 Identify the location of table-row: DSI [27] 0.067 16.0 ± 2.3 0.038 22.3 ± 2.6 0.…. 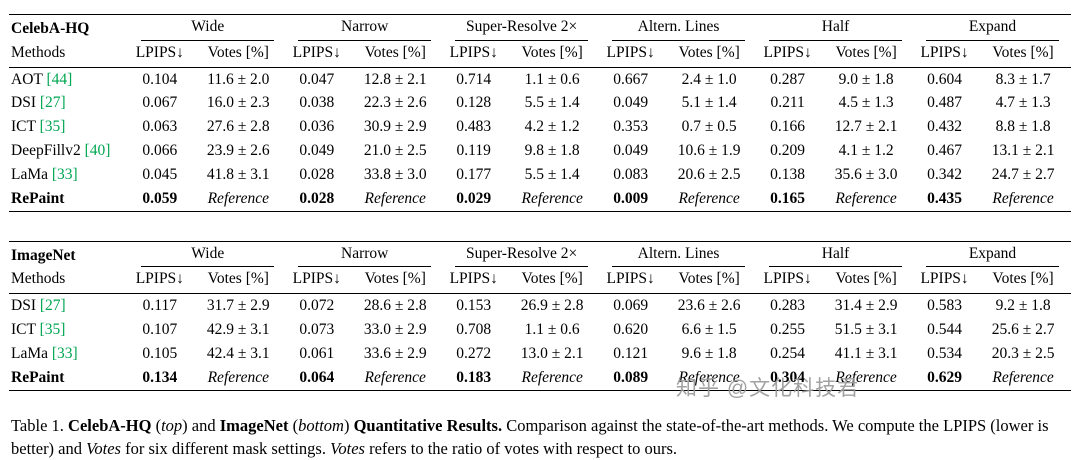
(540, 103).